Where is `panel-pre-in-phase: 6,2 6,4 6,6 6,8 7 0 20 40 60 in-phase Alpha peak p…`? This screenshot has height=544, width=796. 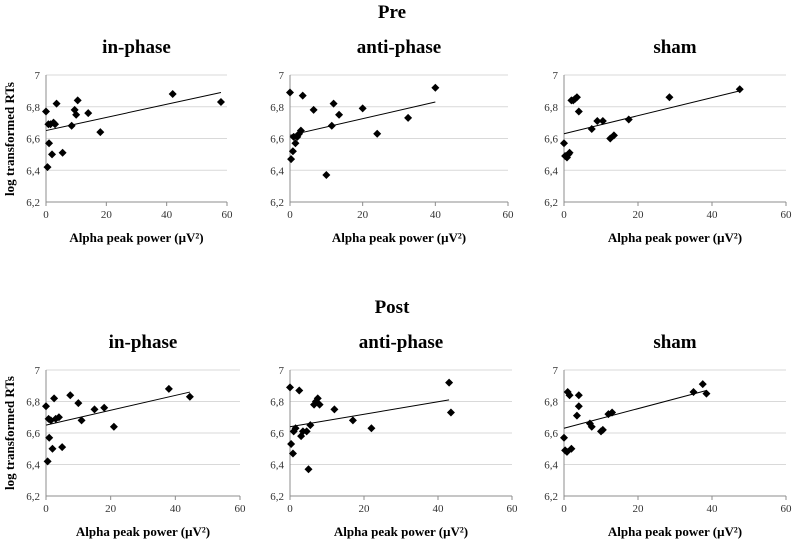 panel-pre-in-phase: 6,2 6,4 6,6 6,8 7 0 20 40 60 in-phase Alpha peak p… is located at coordinates (117, 141).